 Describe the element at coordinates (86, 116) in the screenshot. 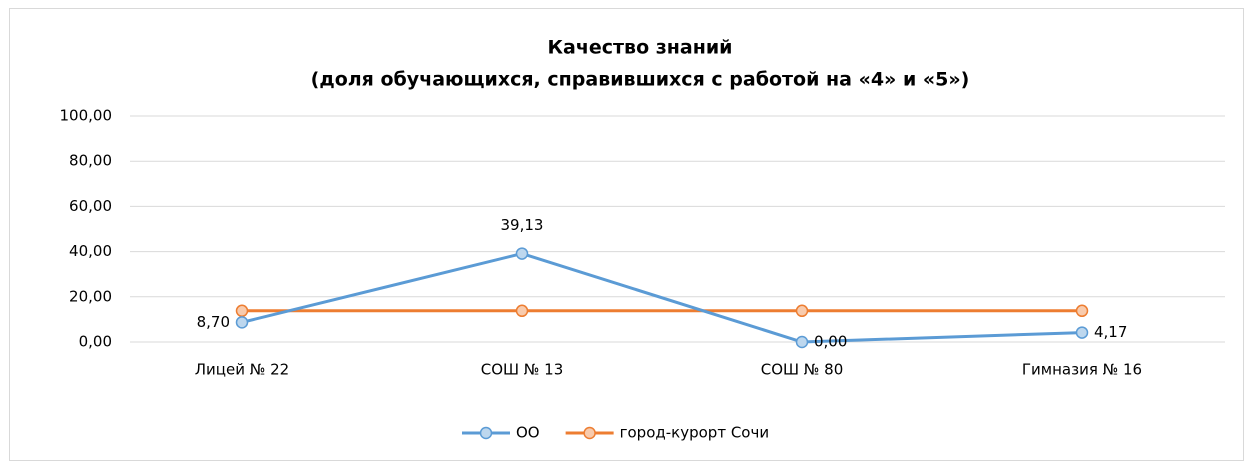

I see `y-tick-label: 100,00` at that location.